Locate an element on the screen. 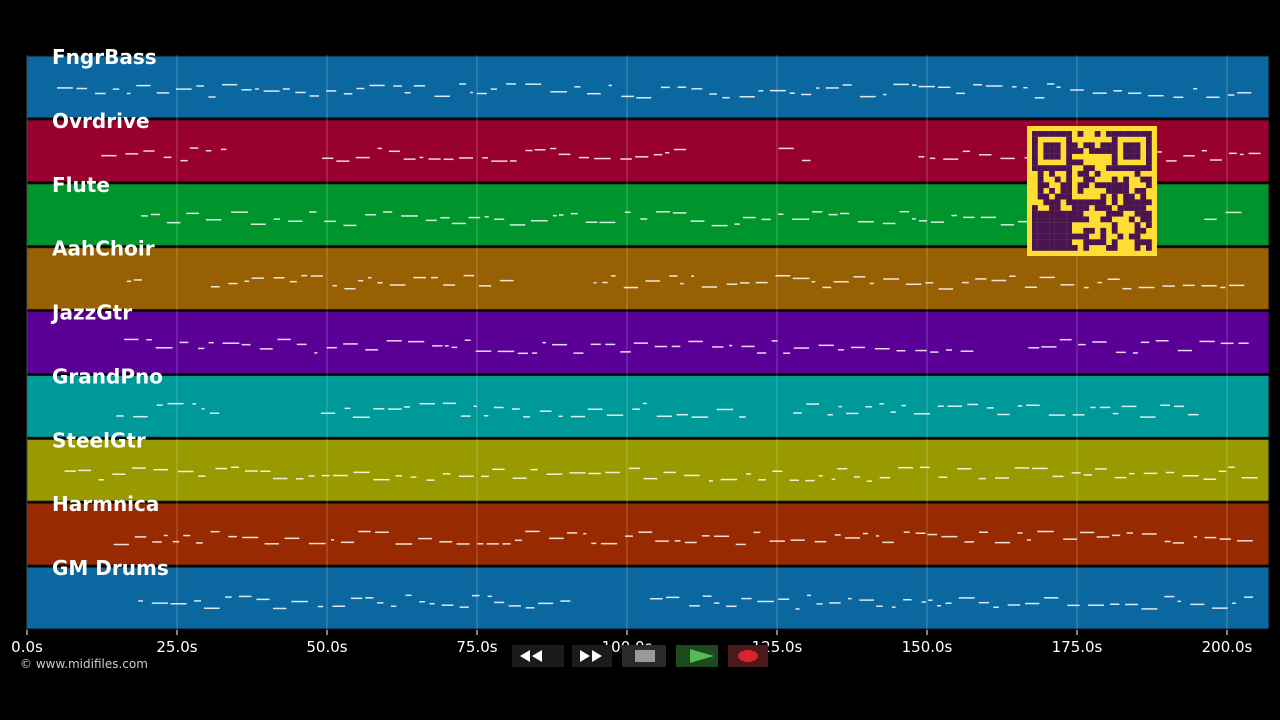 This screenshot has height=720, width=1280. track-lane is located at coordinates (648, 470).